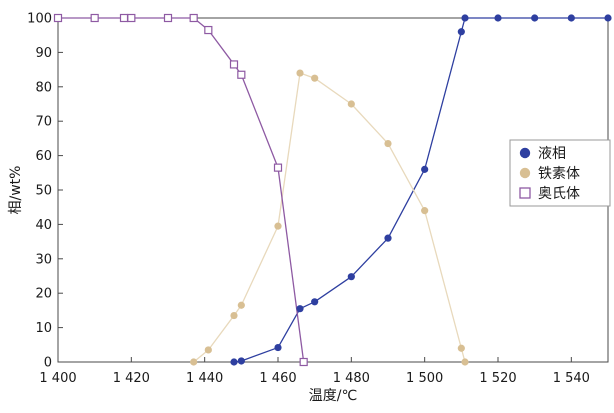 This screenshot has height=413, width=614. Describe the element at coordinates (43, 53) in the screenshot. I see `y-tick-label: 90` at that location.